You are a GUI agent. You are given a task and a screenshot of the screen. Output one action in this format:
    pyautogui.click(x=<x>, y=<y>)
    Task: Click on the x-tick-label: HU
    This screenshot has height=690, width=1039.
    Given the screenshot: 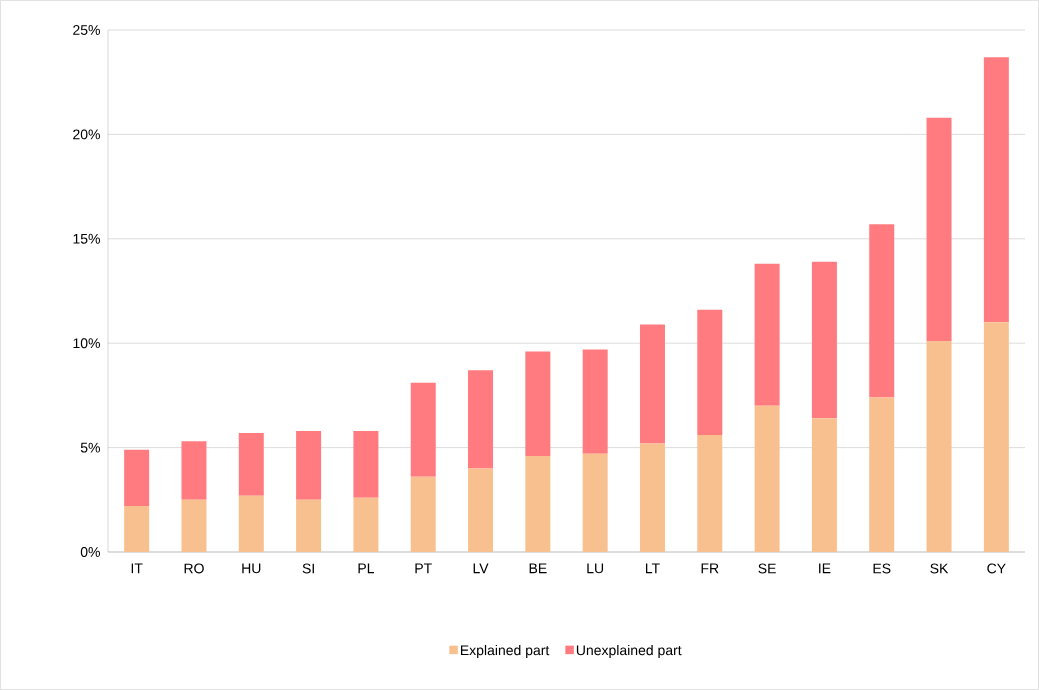 What is the action you would take?
    pyautogui.click(x=251, y=568)
    